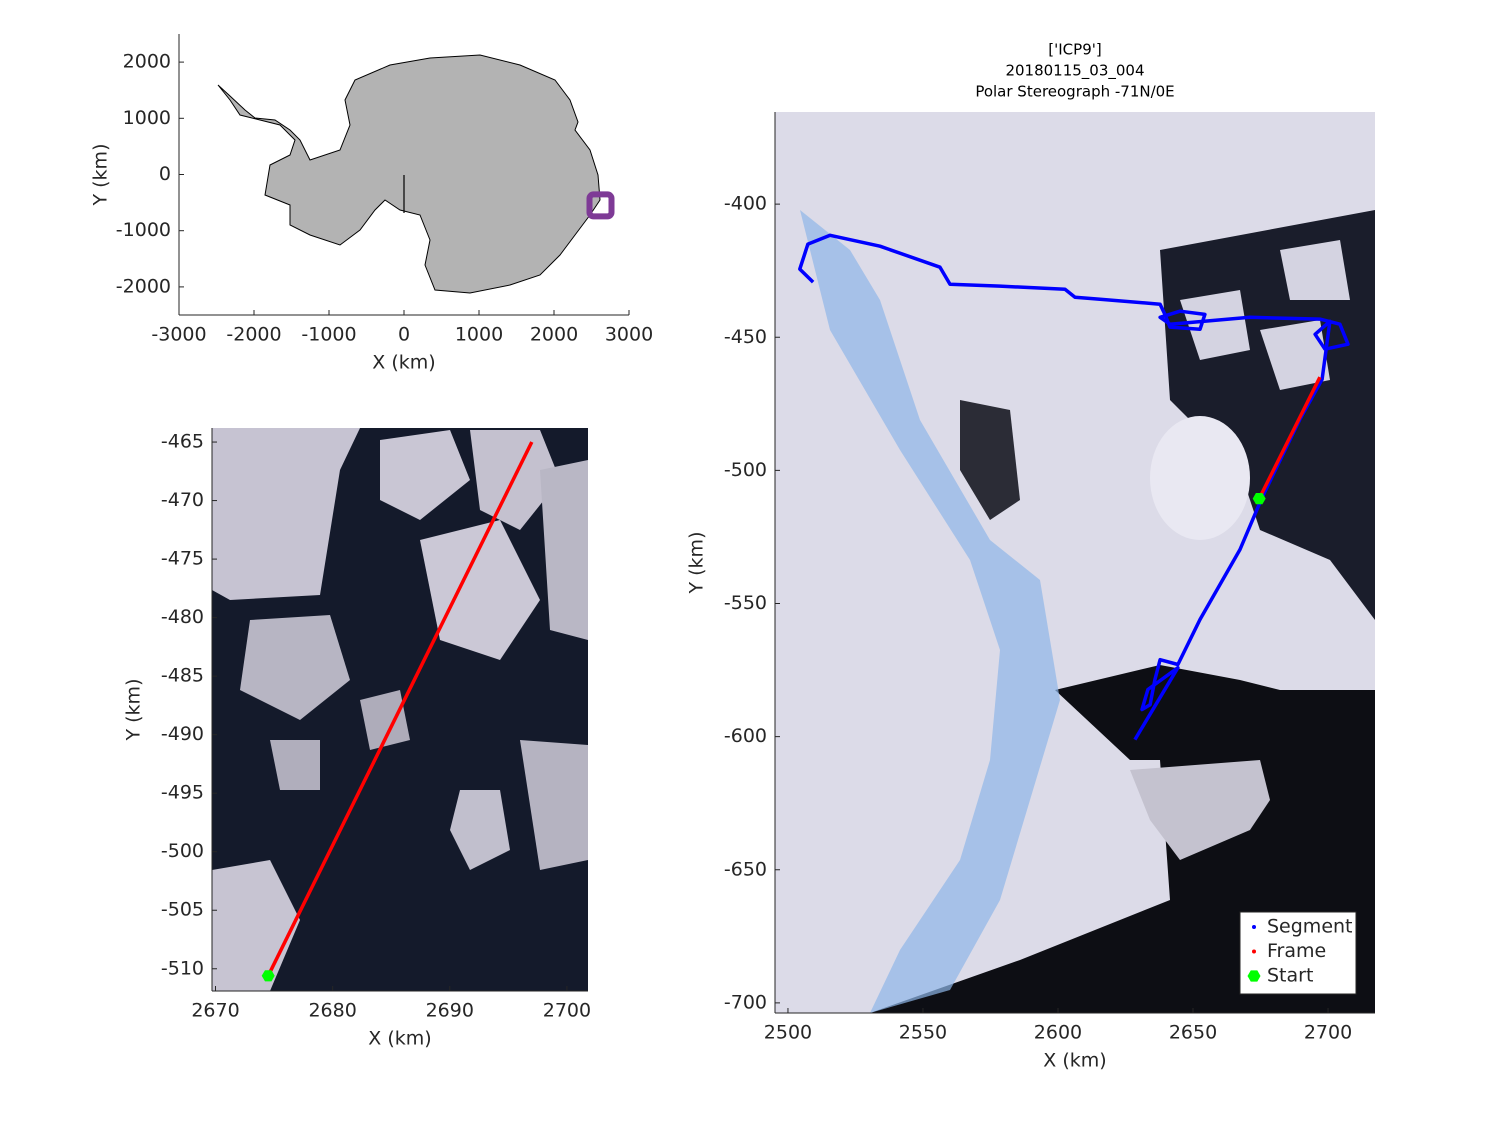 This screenshot has height=1125, width=1500. What do you see at coordinates (182, 617) in the screenshot?
I see `y-tick-label: -480` at bounding box center [182, 617].